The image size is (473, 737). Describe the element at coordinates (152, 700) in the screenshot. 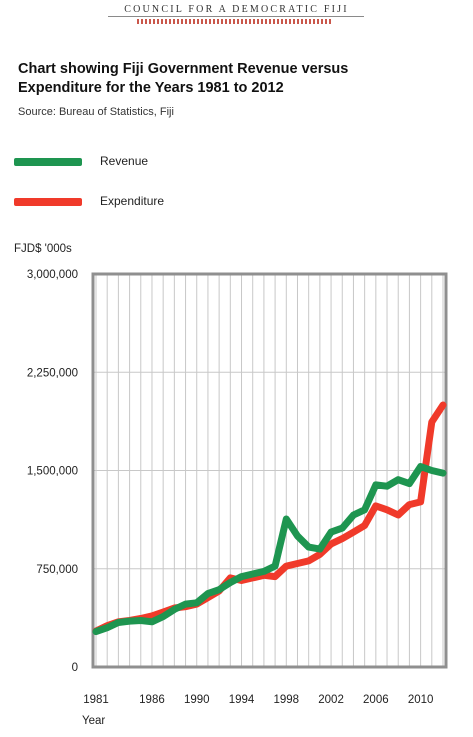

I see `x-tick-label: 1986` at that location.